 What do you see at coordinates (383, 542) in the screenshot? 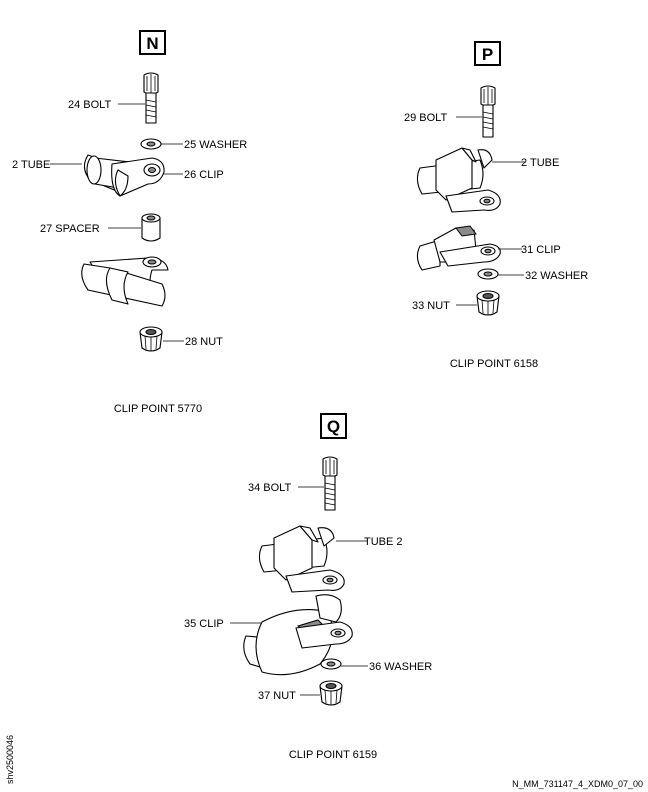
I see `label-tube-2-q: TUBE 2` at bounding box center [383, 542].